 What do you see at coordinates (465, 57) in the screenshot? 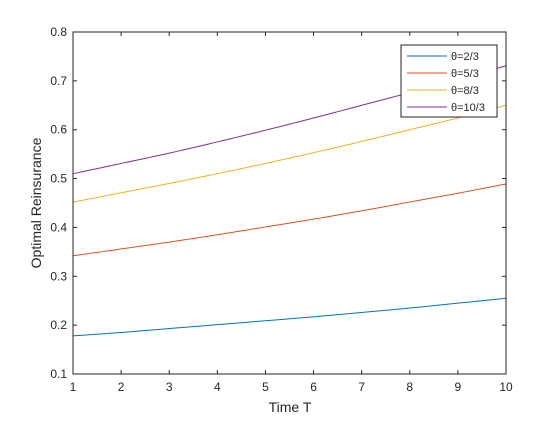
I see `legend-label-1: θ=2/3` at bounding box center [465, 57].